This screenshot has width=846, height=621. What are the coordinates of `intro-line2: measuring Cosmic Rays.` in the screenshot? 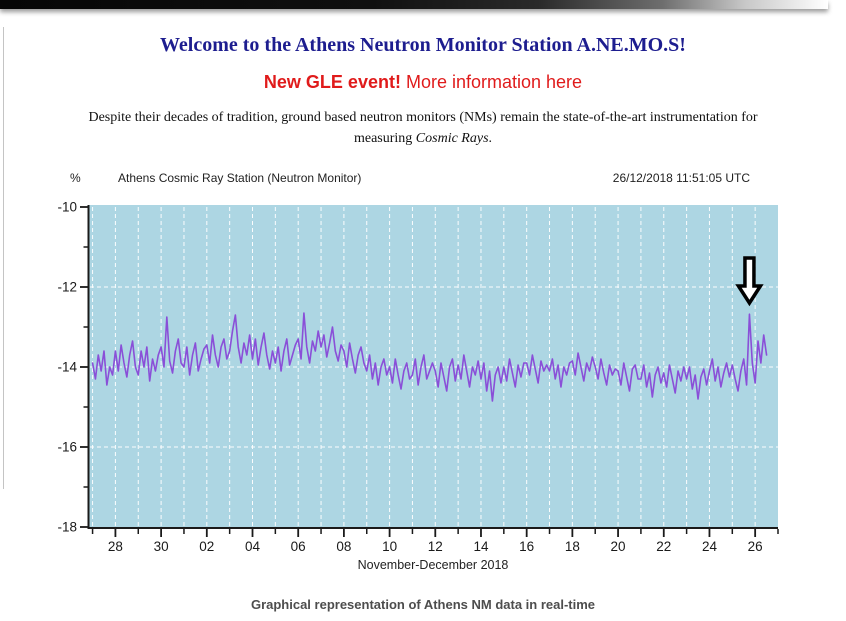 It's located at (423, 138).